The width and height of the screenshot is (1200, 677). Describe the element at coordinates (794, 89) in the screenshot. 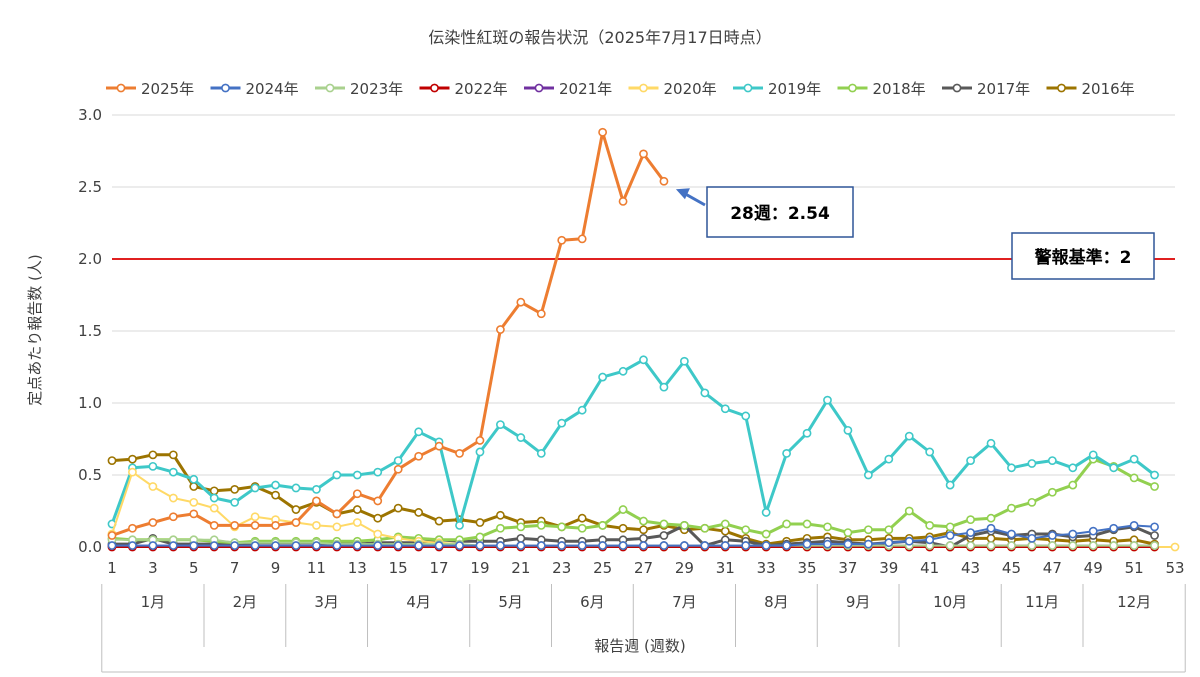

I see `legend-label: 2019年` at that location.